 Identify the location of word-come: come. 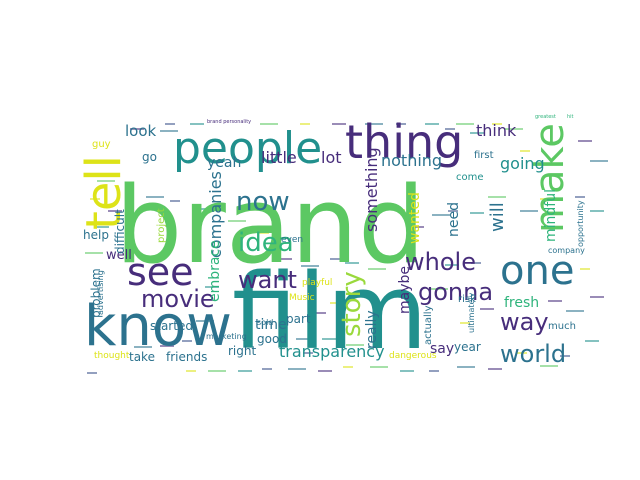
(470, 177).